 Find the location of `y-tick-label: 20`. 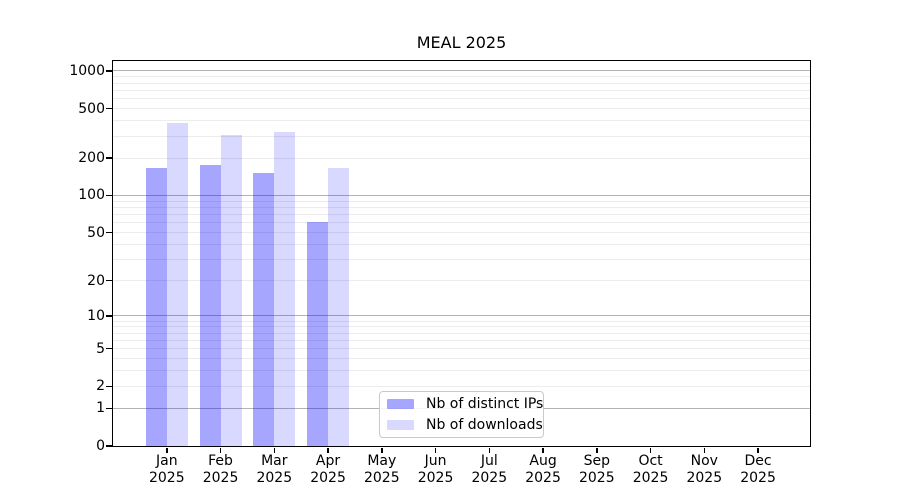

y-tick-label: 20 is located at coordinates (96, 280).